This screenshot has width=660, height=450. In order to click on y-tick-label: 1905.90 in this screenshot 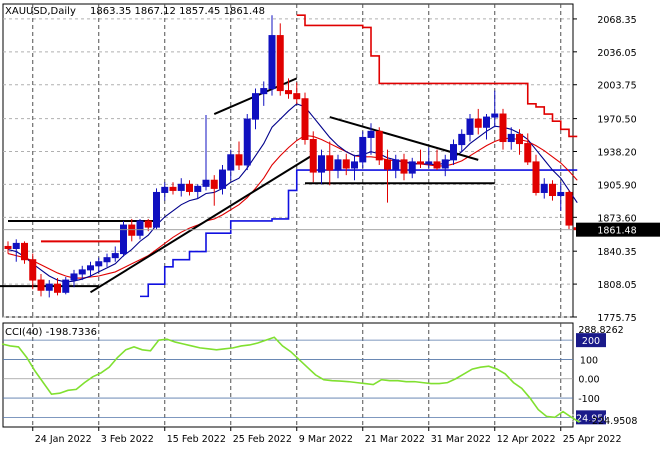, I will do `click(616, 185)`.